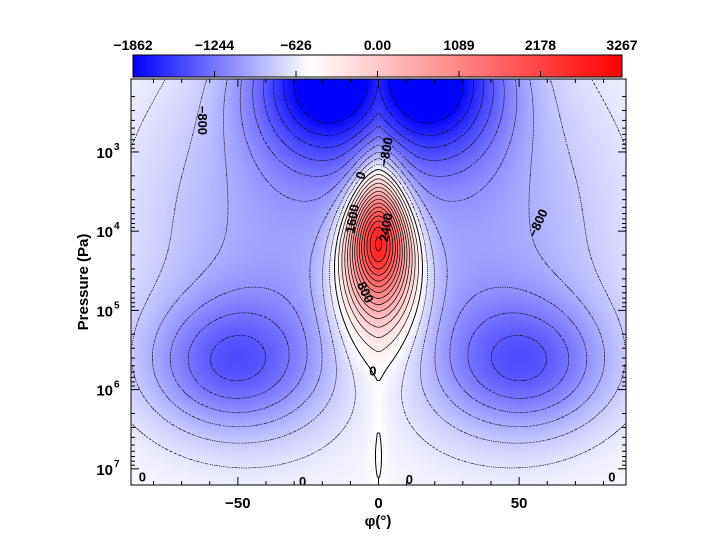 This screenshot has height=550, width=714. I want to click on colorbar-tick-label: 0.00, so click(377, 45).